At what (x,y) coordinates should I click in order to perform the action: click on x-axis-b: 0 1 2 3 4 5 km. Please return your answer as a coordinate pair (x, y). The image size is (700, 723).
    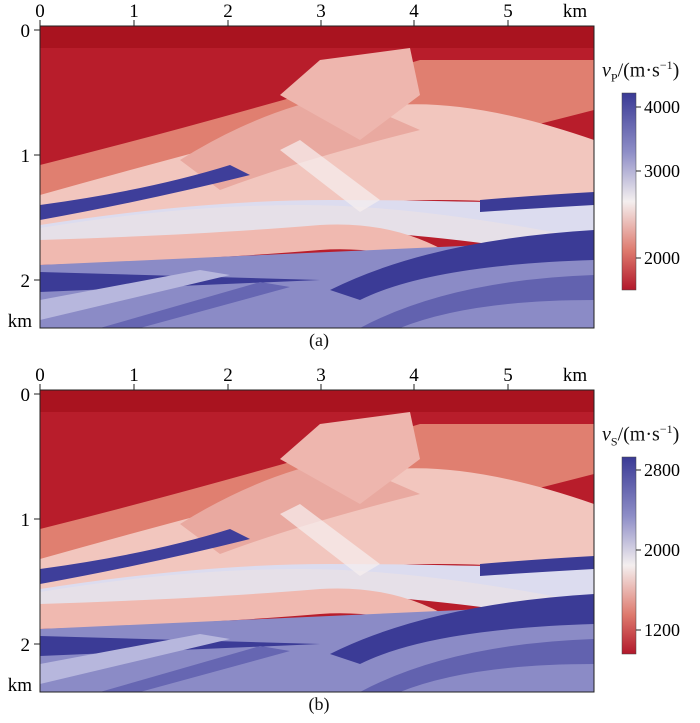
    Looking at the image, I should click on (311, 377).